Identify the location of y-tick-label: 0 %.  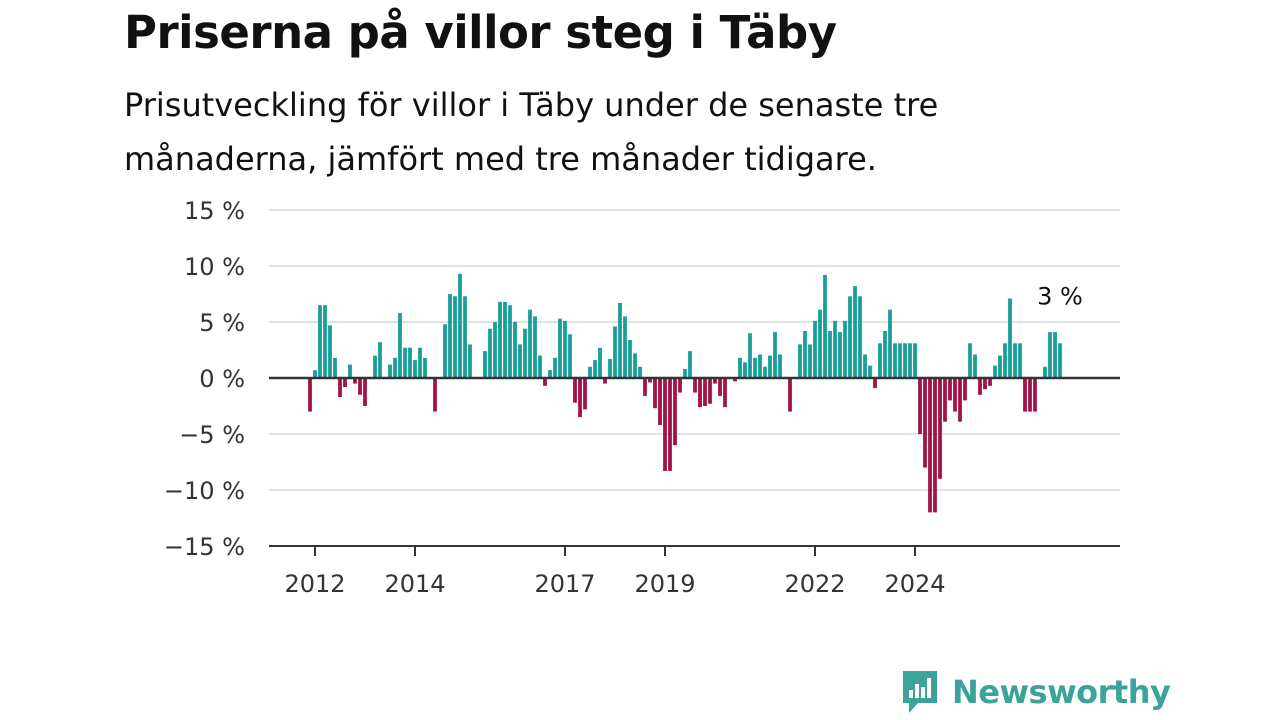
(222, 379).